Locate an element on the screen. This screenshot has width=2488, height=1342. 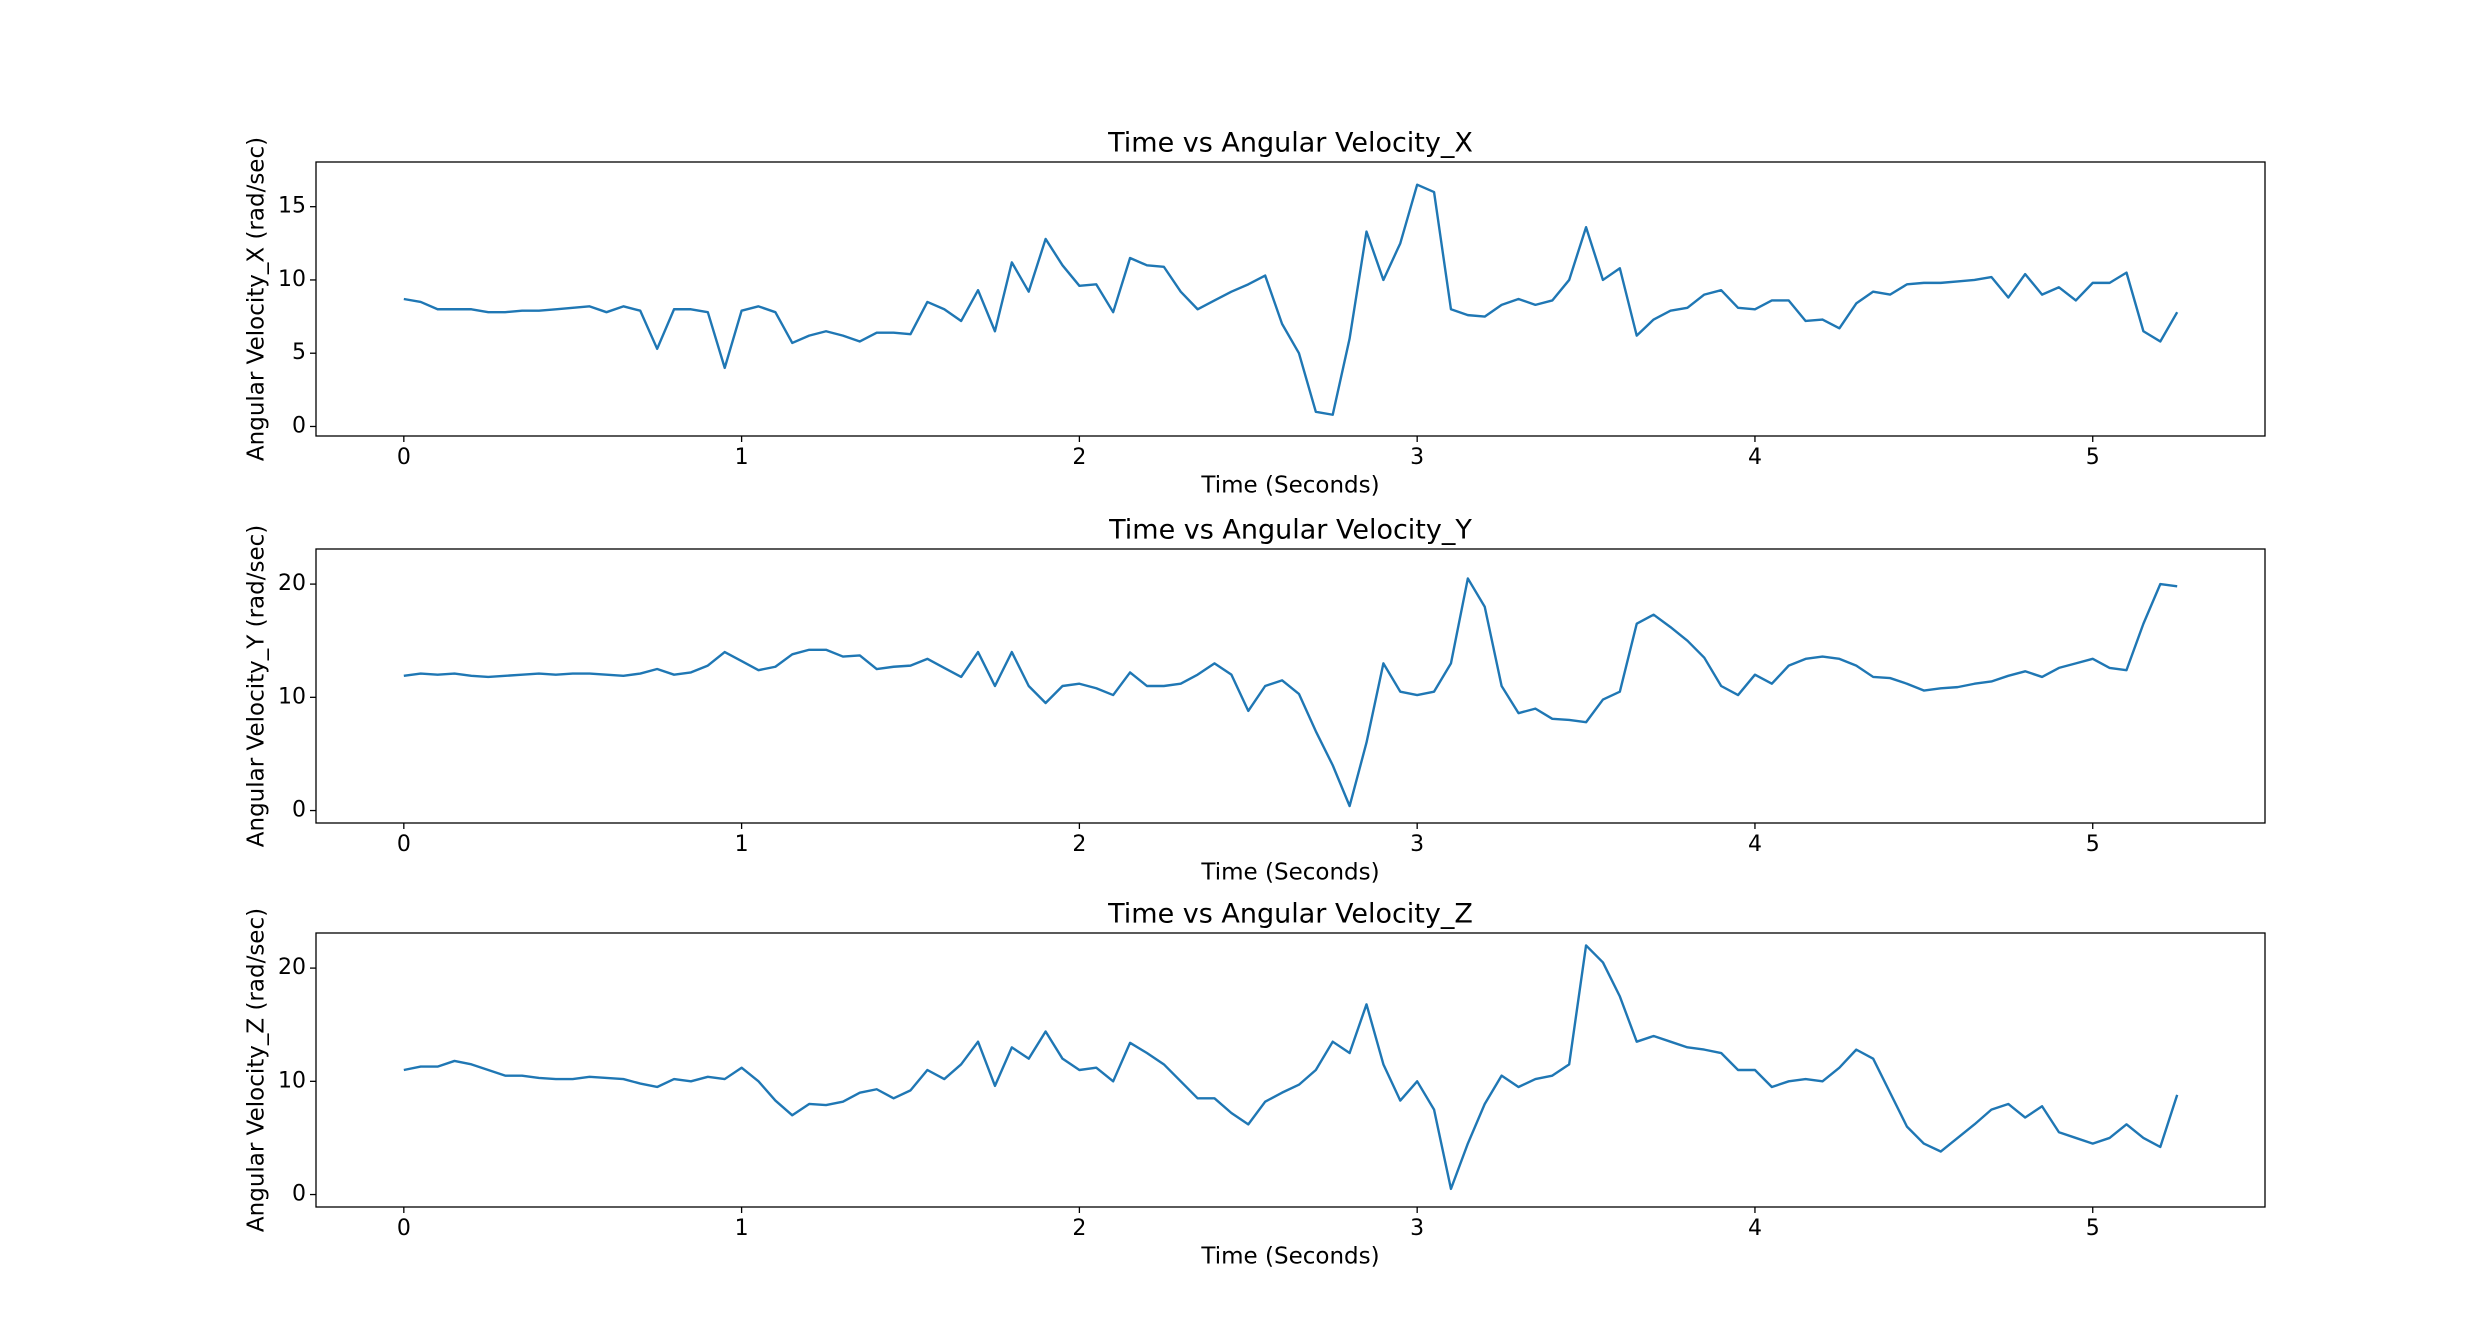
chart-title: Time vs Angular Velocity_Z is located at coordinates (1290, 914).